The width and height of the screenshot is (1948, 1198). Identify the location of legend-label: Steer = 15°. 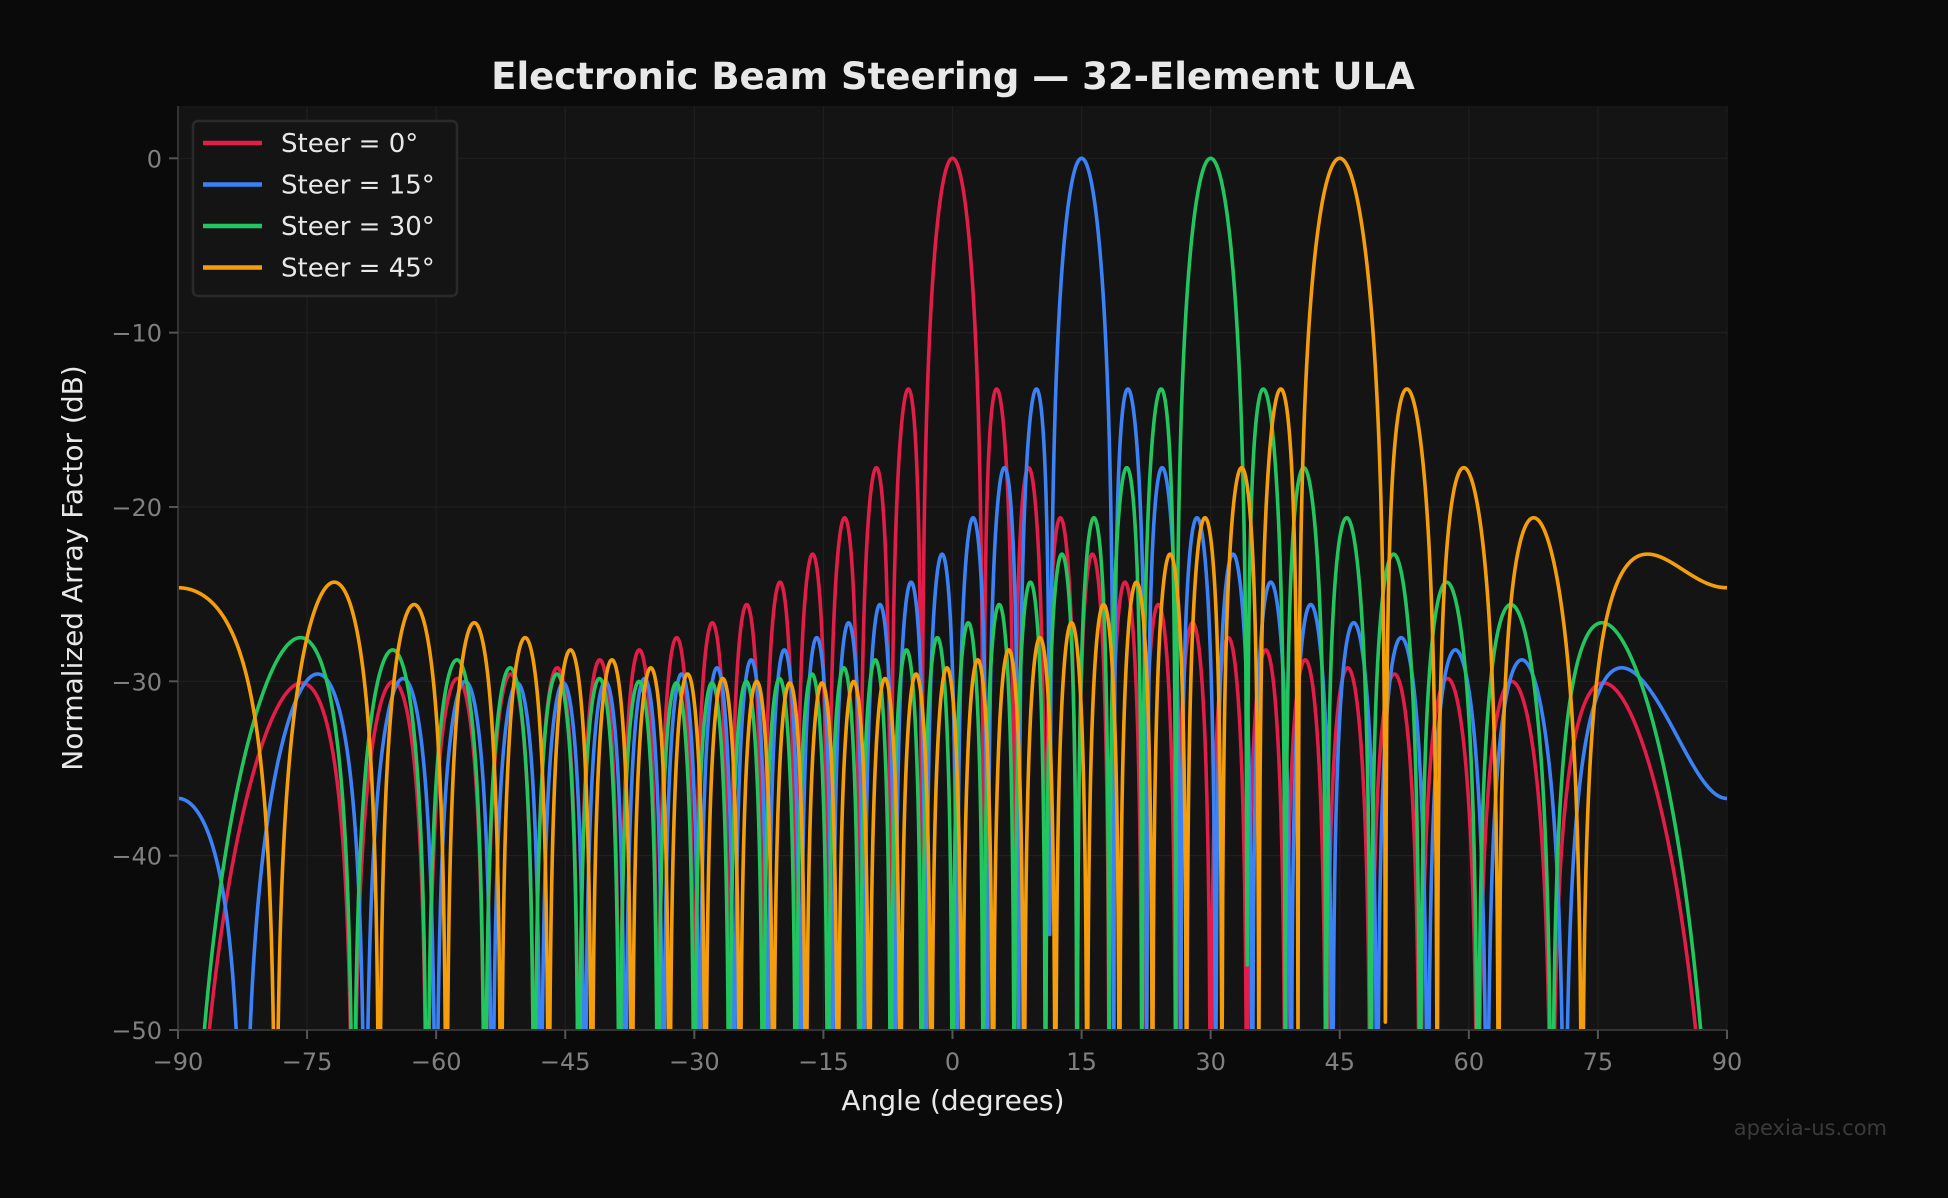
(358, 186).